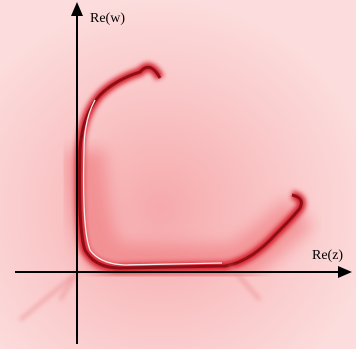  I want to click on x-axis-label: Re(z), so click(327, 255).